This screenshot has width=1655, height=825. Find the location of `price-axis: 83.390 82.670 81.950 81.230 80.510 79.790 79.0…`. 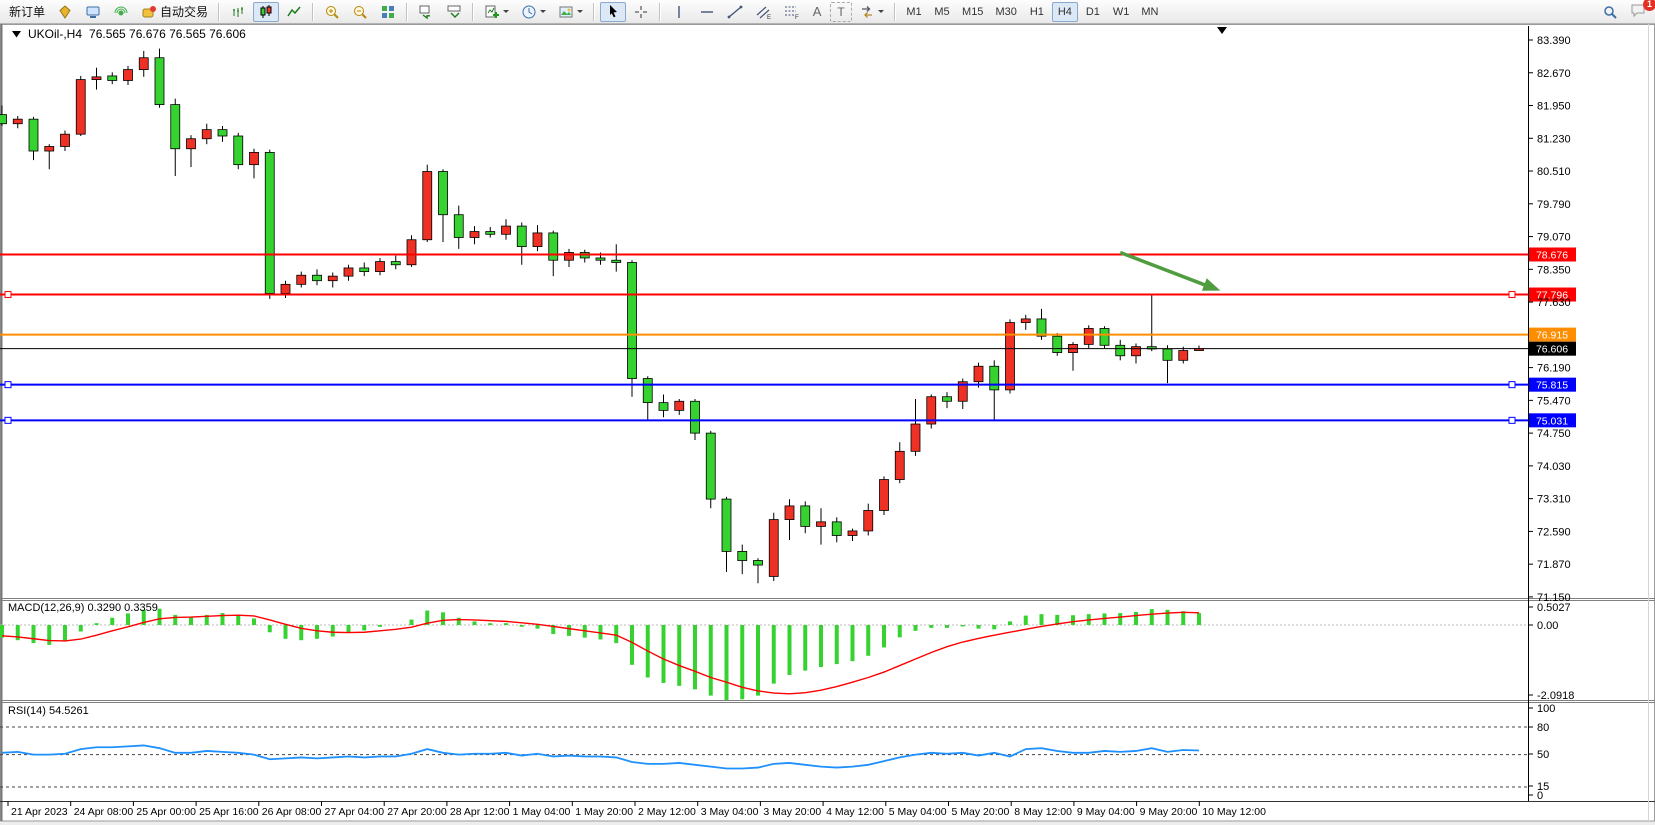

price-axis: 83.390 82.670 81.950 81.230 80.510 79.790 79.0… is located at coordinates (1588, 422).